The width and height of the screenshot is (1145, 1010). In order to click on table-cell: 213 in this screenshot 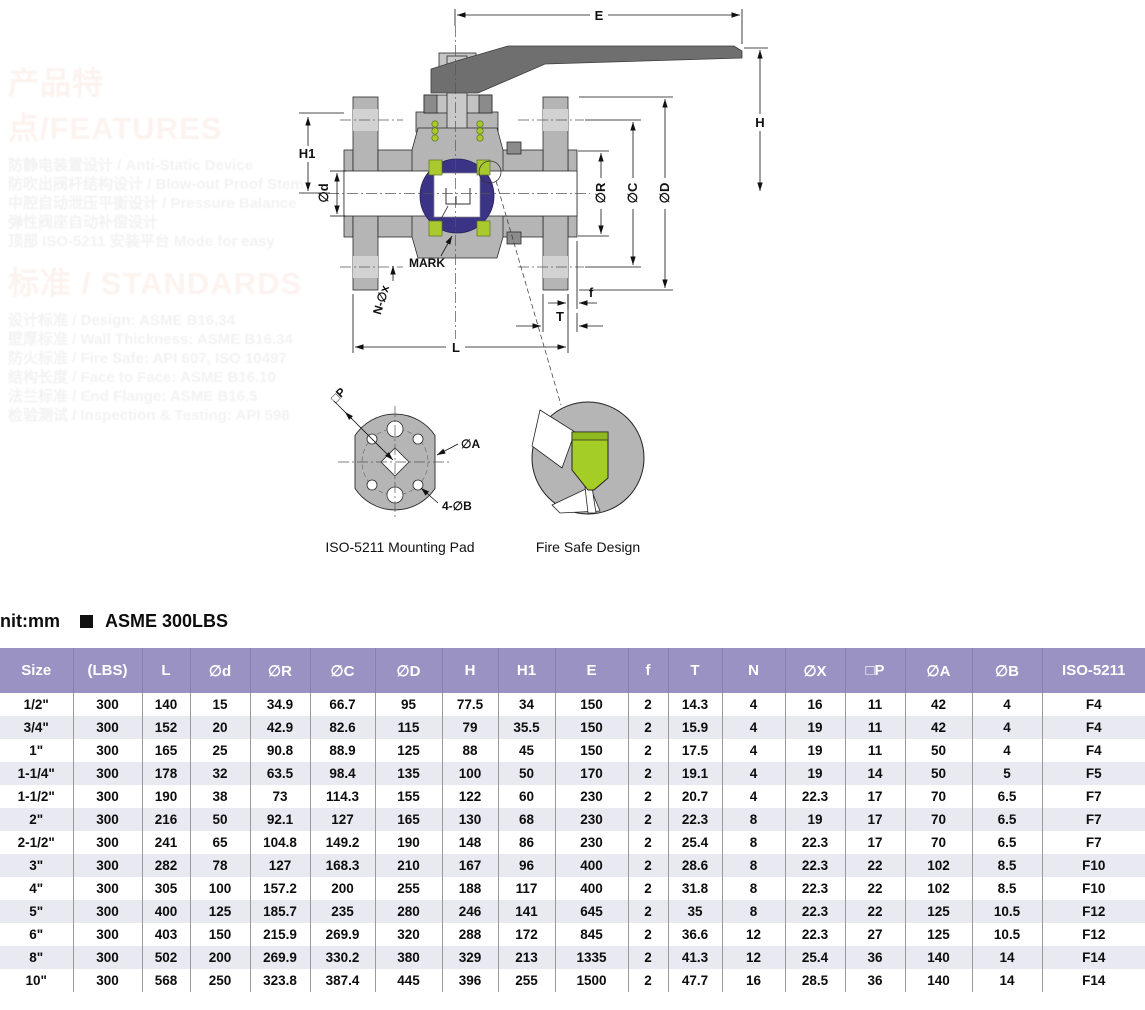, I will do `click(527, 957)`.